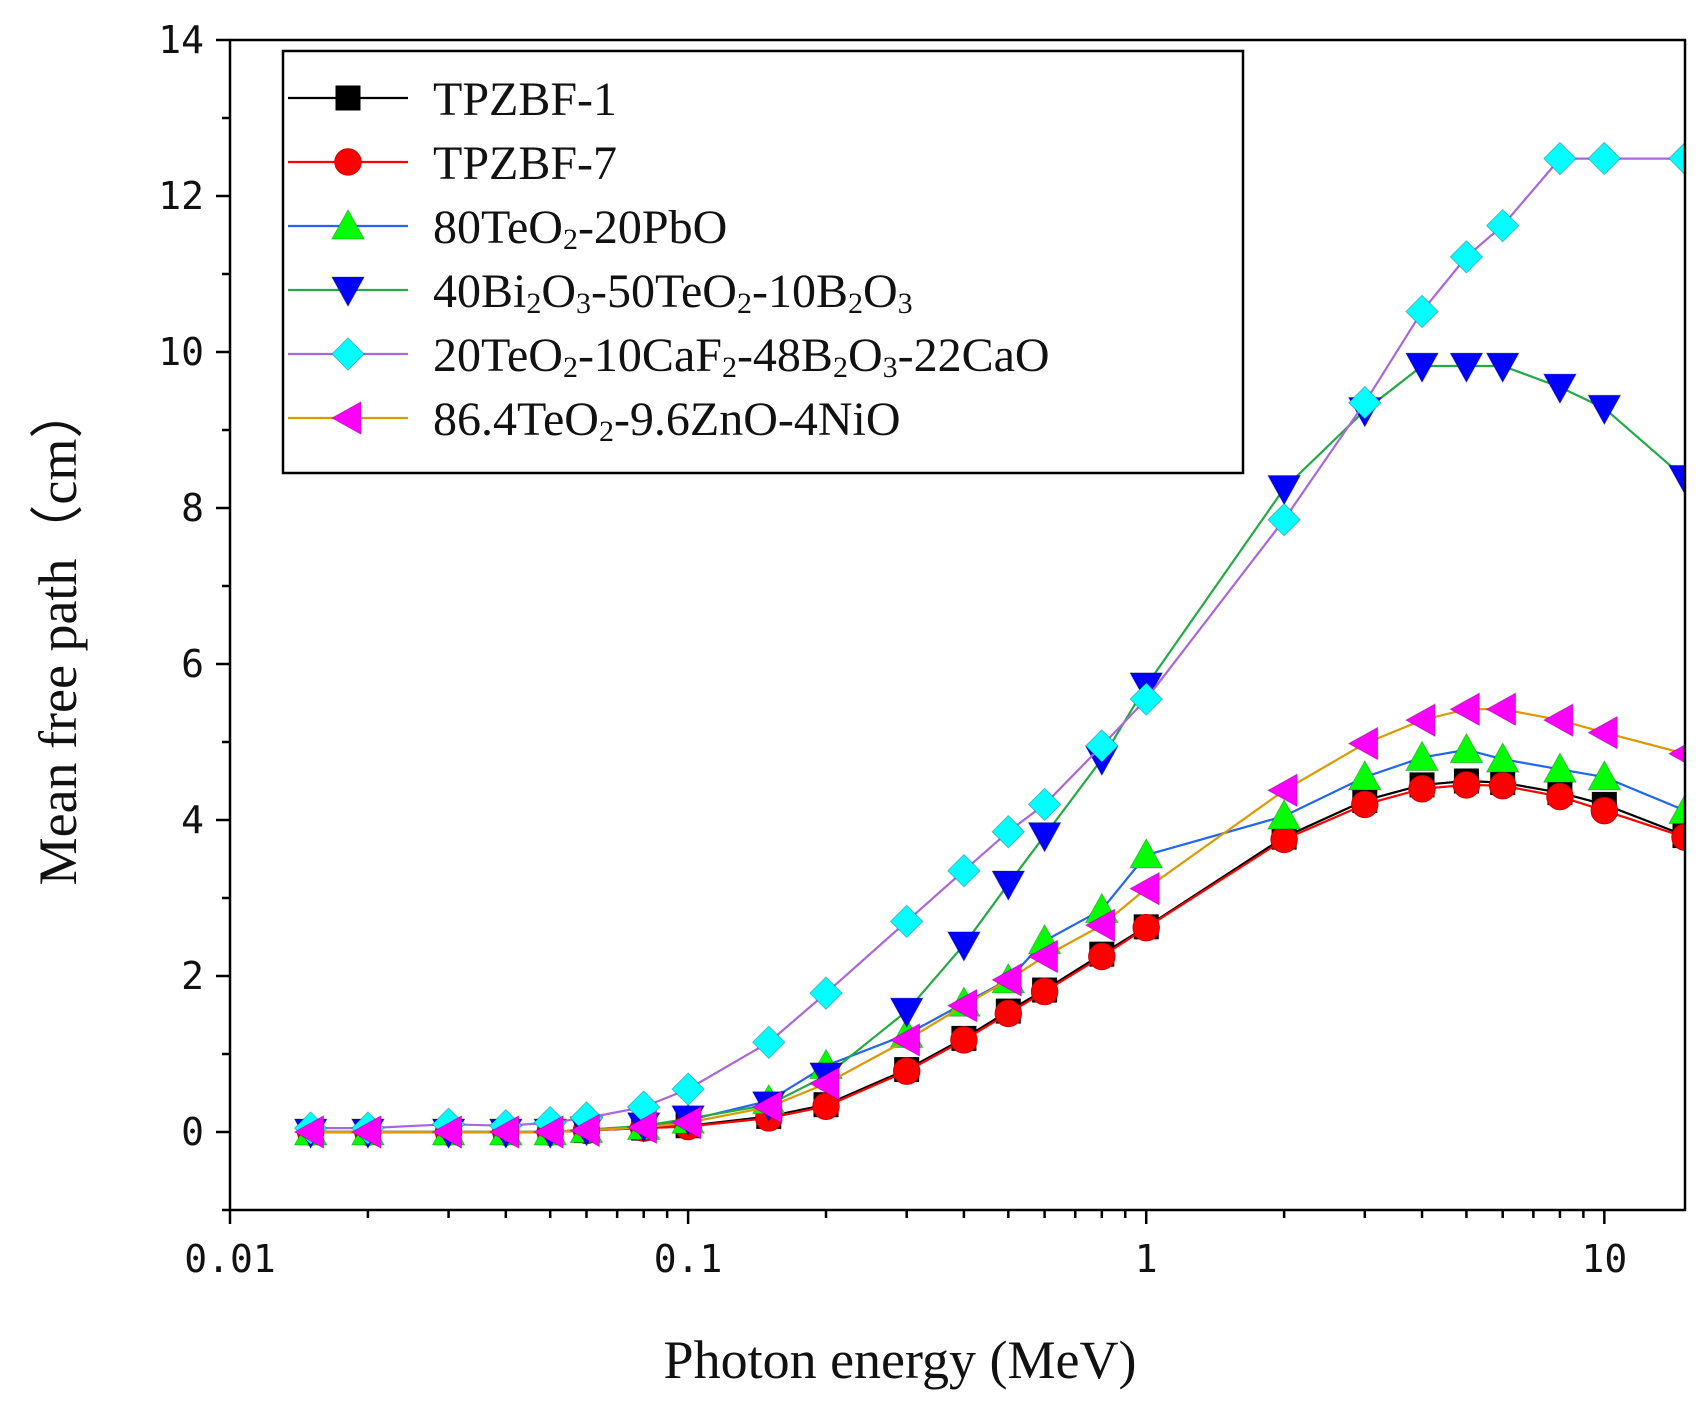 The height and width of the screenshot is (1401, 1706). Describe the element at coordinates (181, 352) in the screenshot. I see `y-tick-label: 10` at that location.